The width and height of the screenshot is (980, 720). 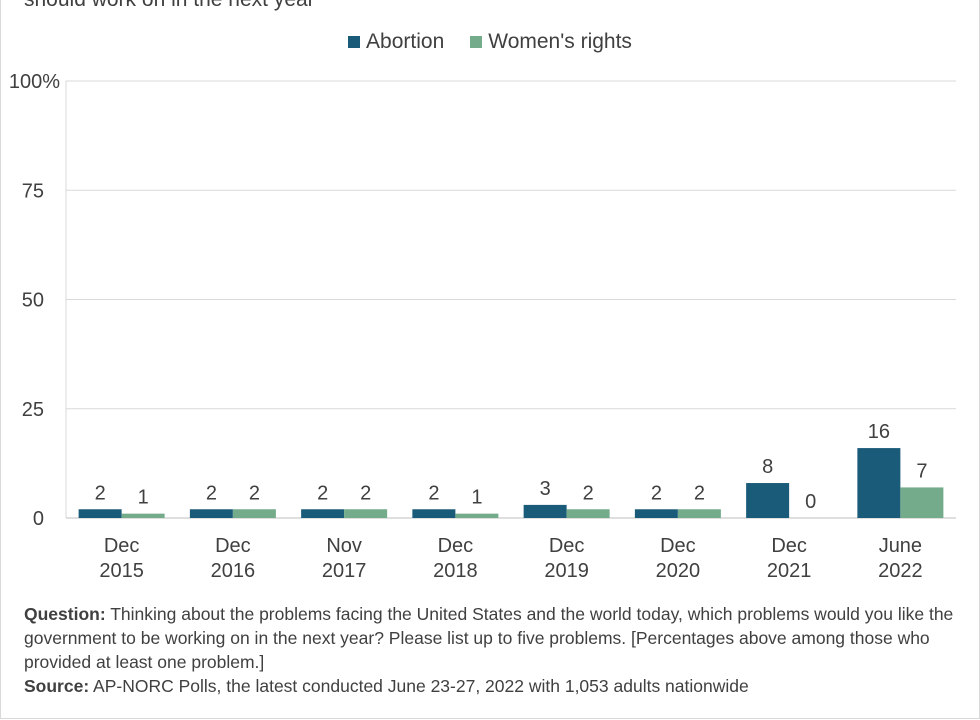 What do you see at coordinates (455, 571) in the screenshot?
I see `x-tick-label: 2018` at bounding box center [455, 571].